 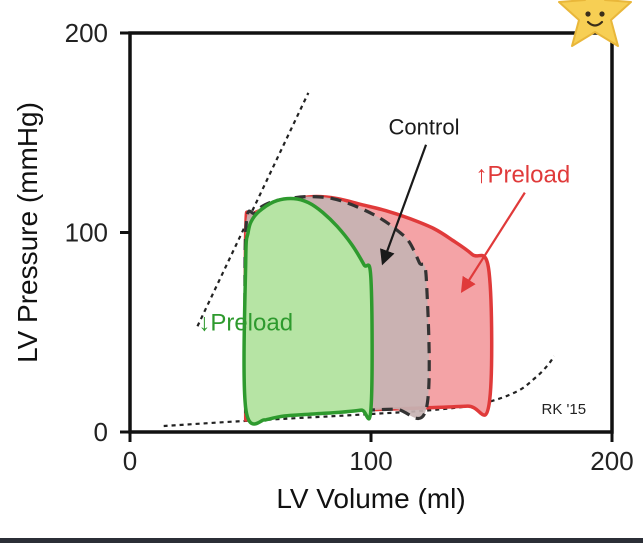 What do you see at coordinates (130, 461) in the screenshot?
I see `x-tick-label: 0` at bounding box center [130, 461].